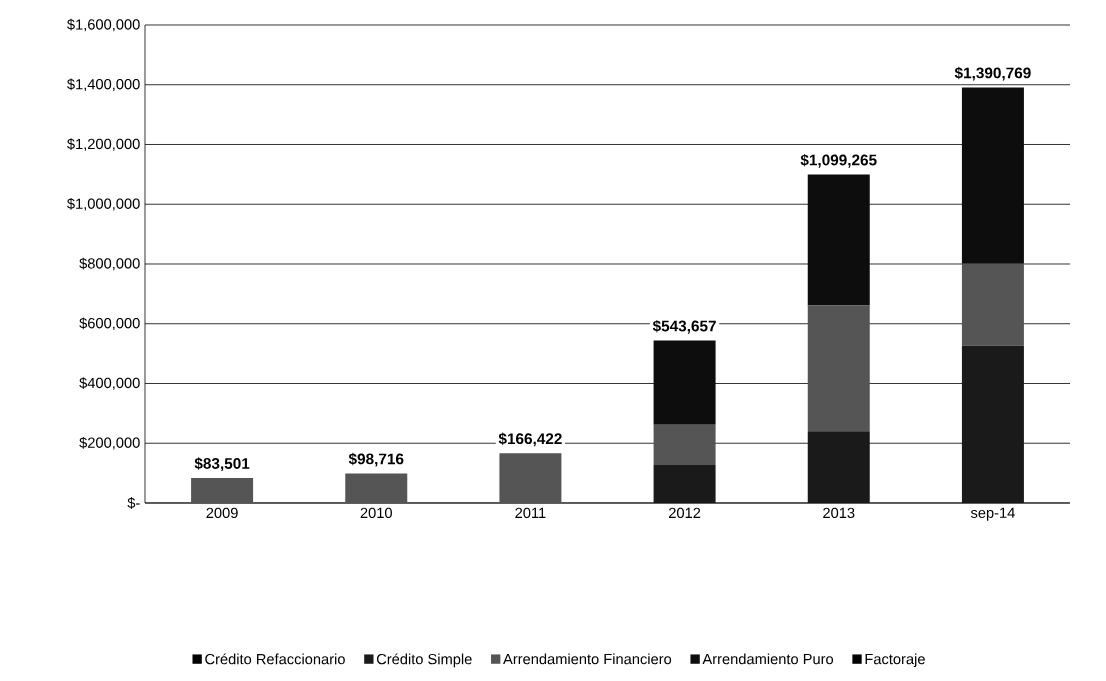 This screenshot has height=681, width=1106. What do you see at coordinates (992, 73) in the screenshot?
I see `total-label: $1,390,769` at bounding box center [992, 73].